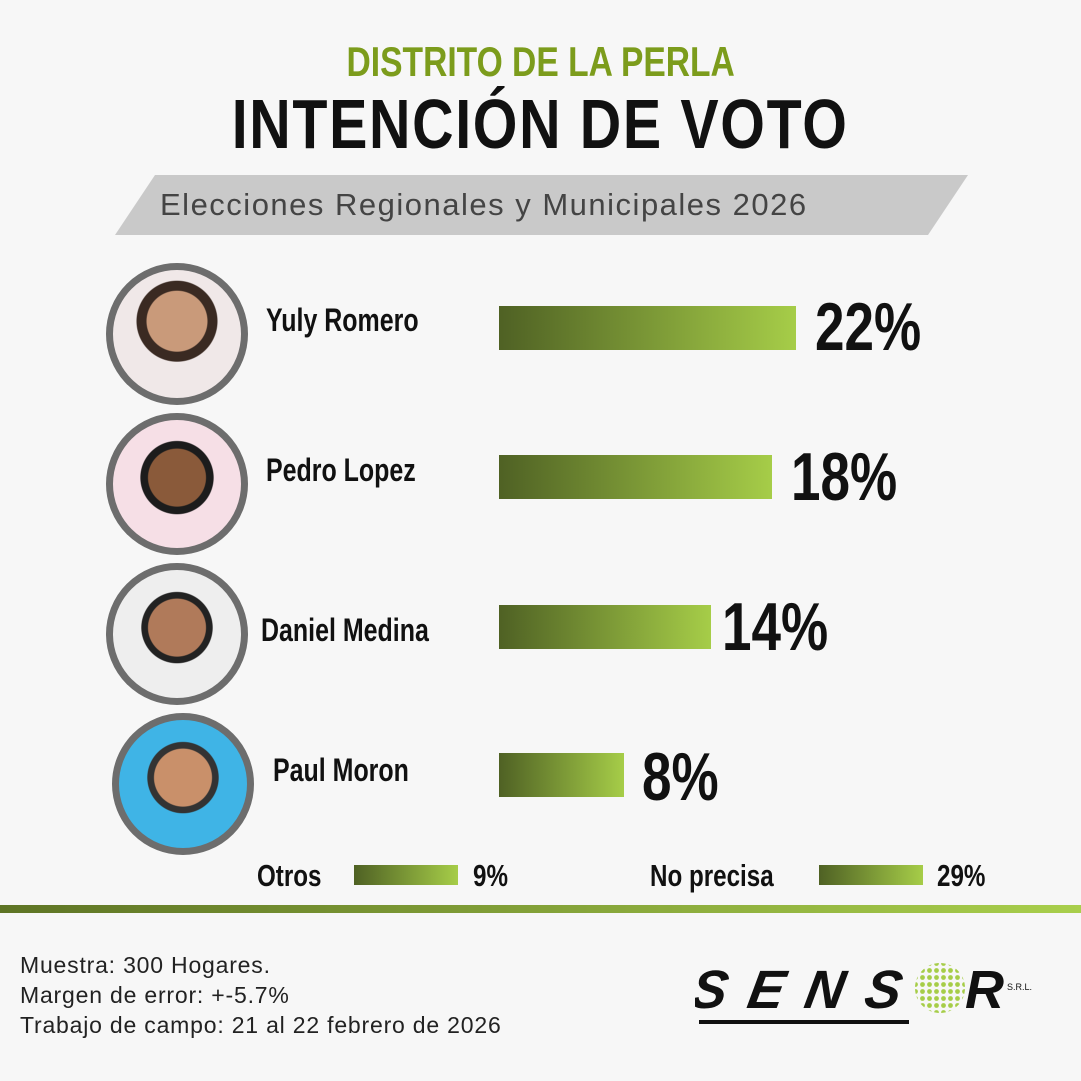 The width and height of the screenshot is (1081, 1081). I want to click on bar-category-label: No precisa, so click(712, 875).